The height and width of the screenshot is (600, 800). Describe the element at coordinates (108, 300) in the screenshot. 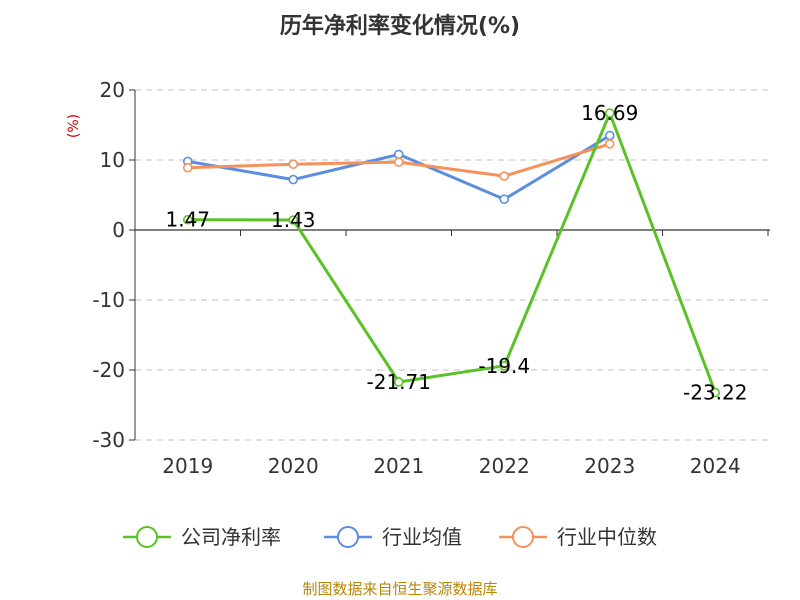

I see `y-tick-label: -10` at that location.